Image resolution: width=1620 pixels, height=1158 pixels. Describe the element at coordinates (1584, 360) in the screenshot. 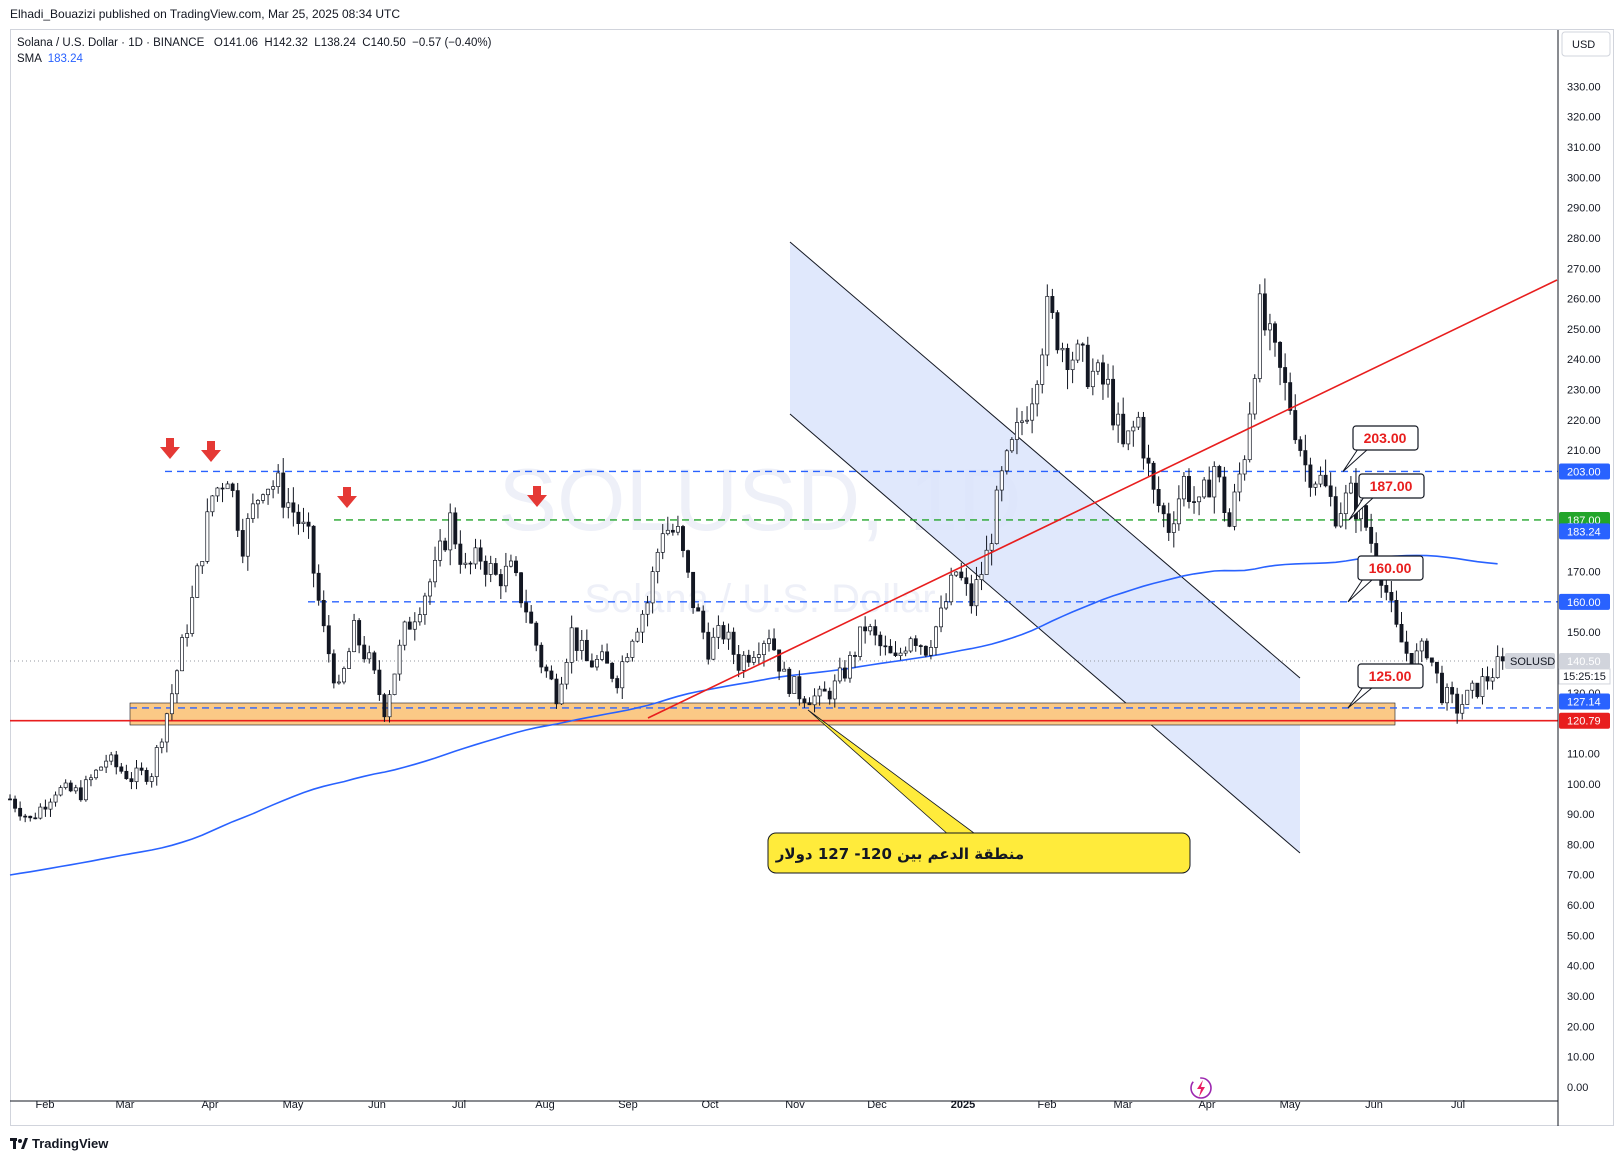

I see `y-tick-label: 240.00` at that location.